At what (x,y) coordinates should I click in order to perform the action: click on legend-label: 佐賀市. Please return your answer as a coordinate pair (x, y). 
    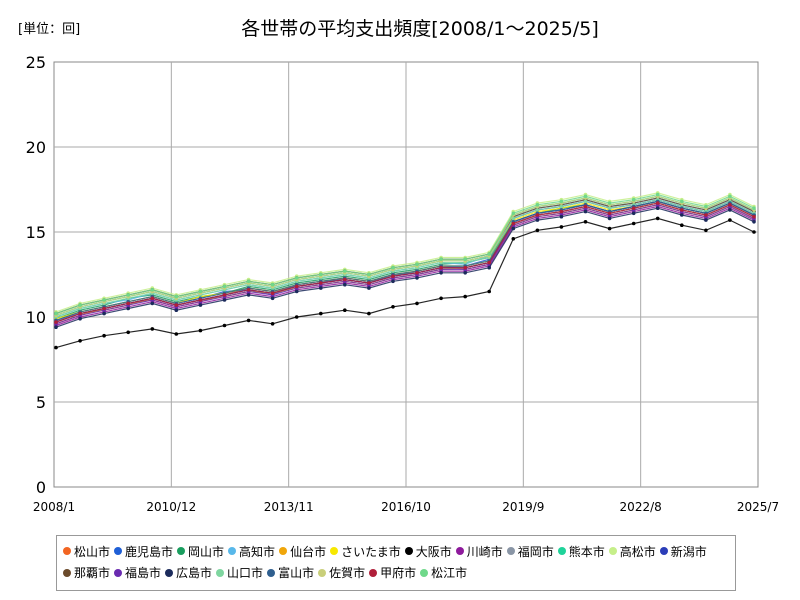
    Looking at the image, I should click on (347, 573).